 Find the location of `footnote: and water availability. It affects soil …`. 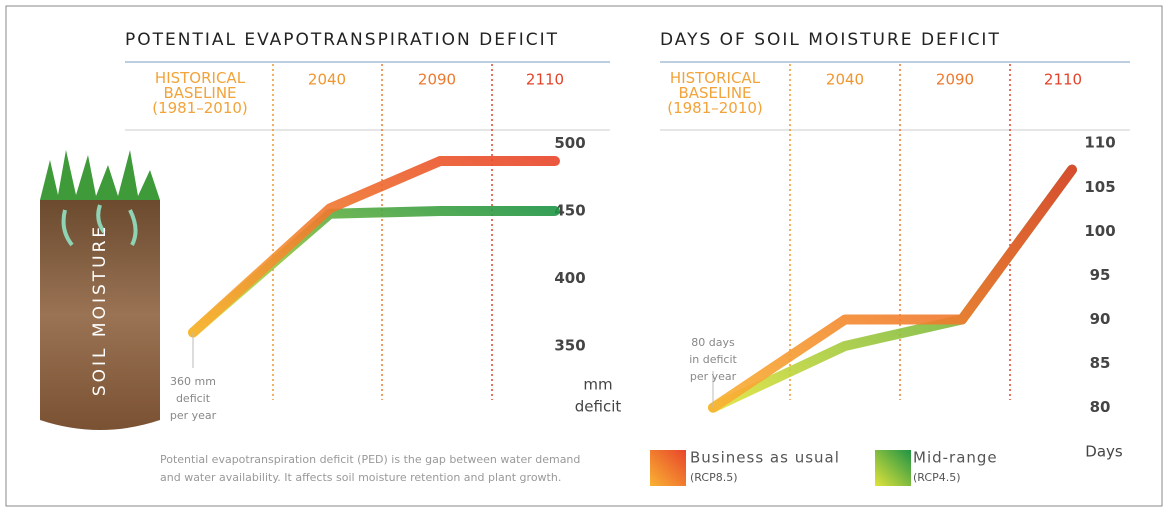

footnote: and water availability. It affects soil … is located at coordinates (360, 477).